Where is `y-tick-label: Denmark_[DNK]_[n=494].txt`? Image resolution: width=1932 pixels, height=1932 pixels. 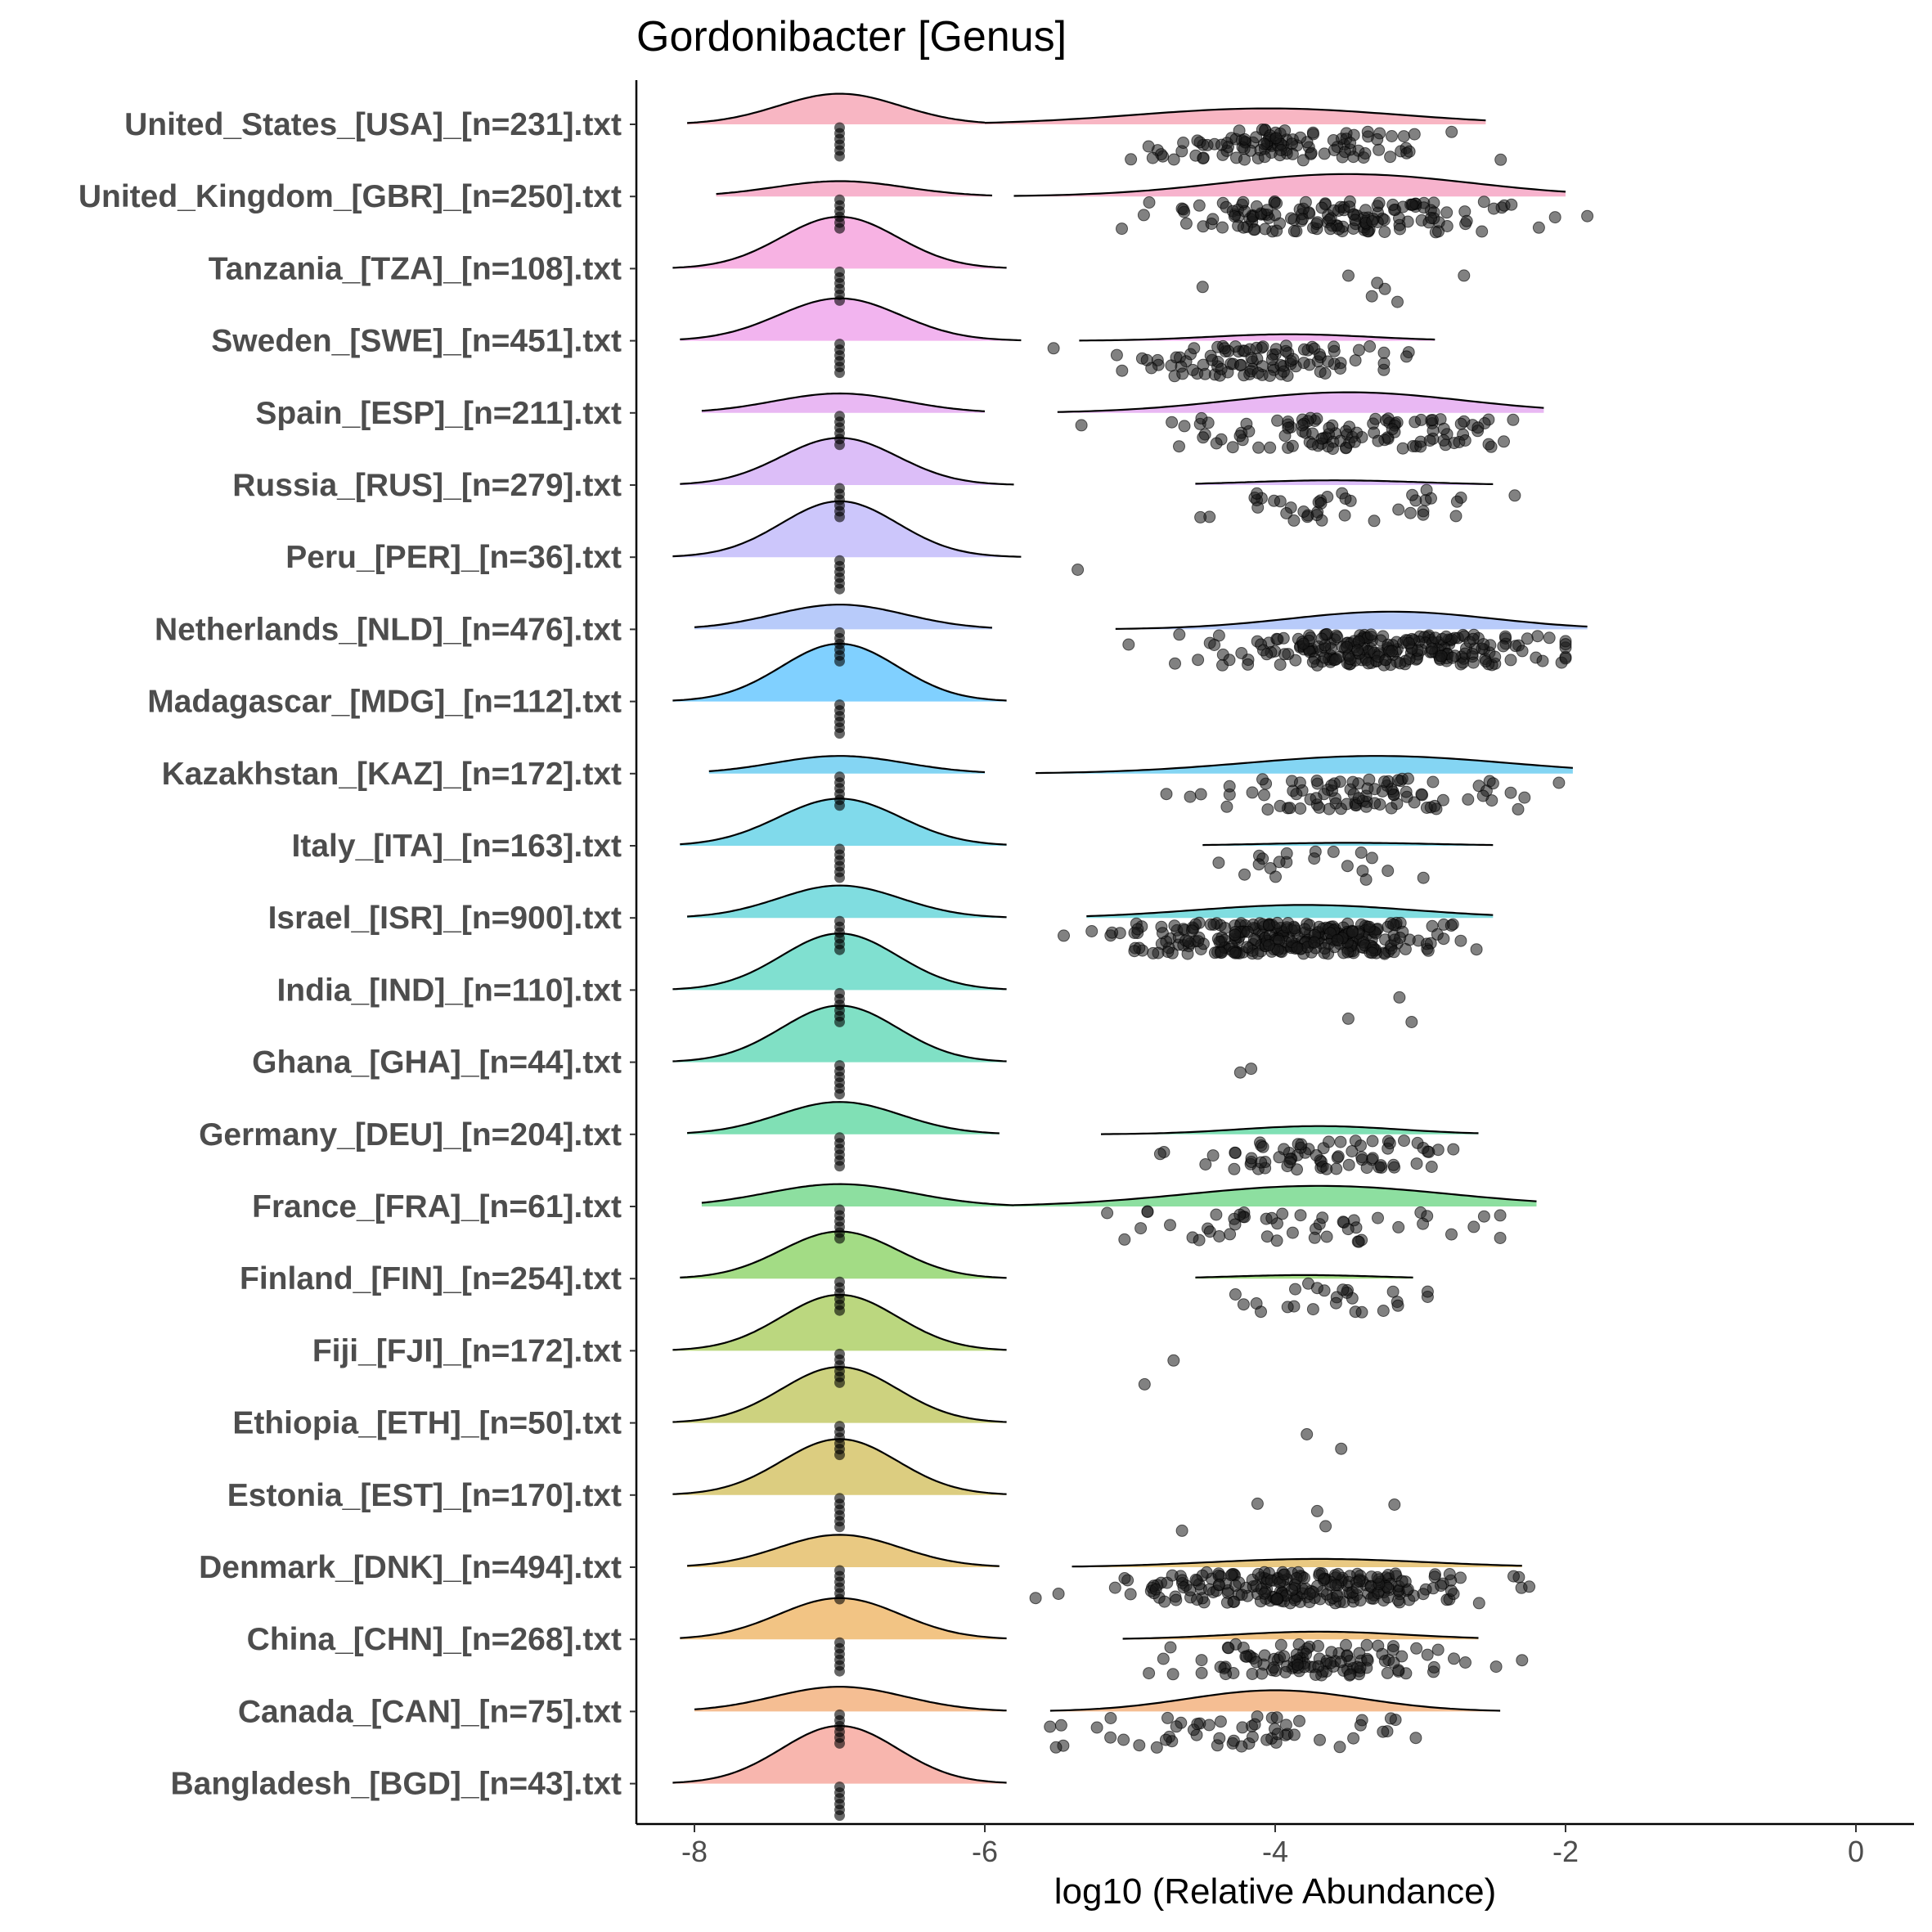
y-tick-label: Denmark_[DNK]_[n=494].txt is located at coordinates (411, 1568).